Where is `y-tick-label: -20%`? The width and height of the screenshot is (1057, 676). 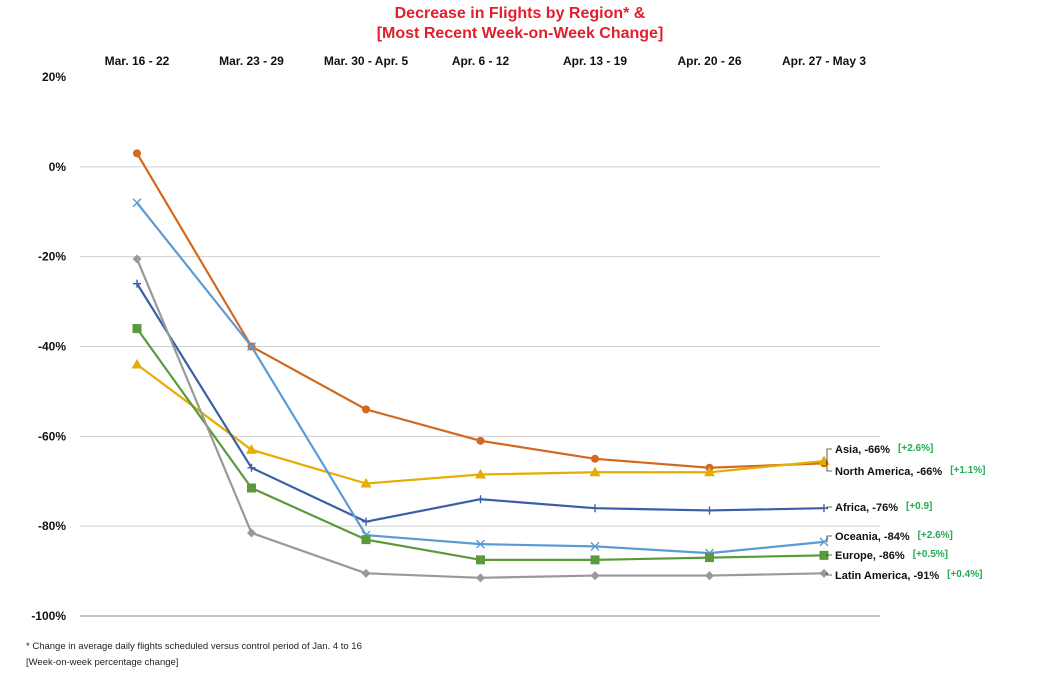 y-tick-label: -20% is located at coordinates (52, 257).